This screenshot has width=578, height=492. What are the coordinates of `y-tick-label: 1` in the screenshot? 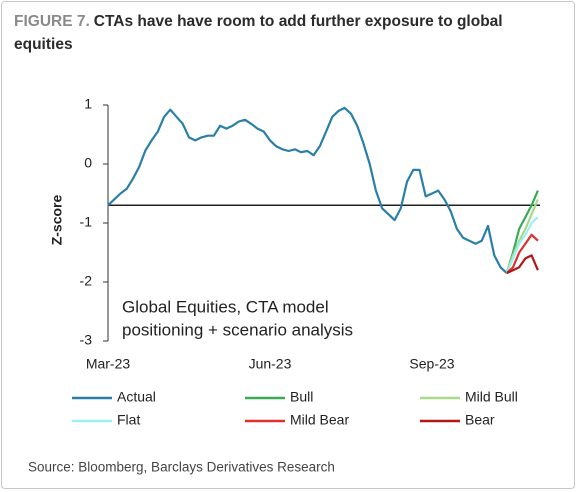 It's located at (88, 104).